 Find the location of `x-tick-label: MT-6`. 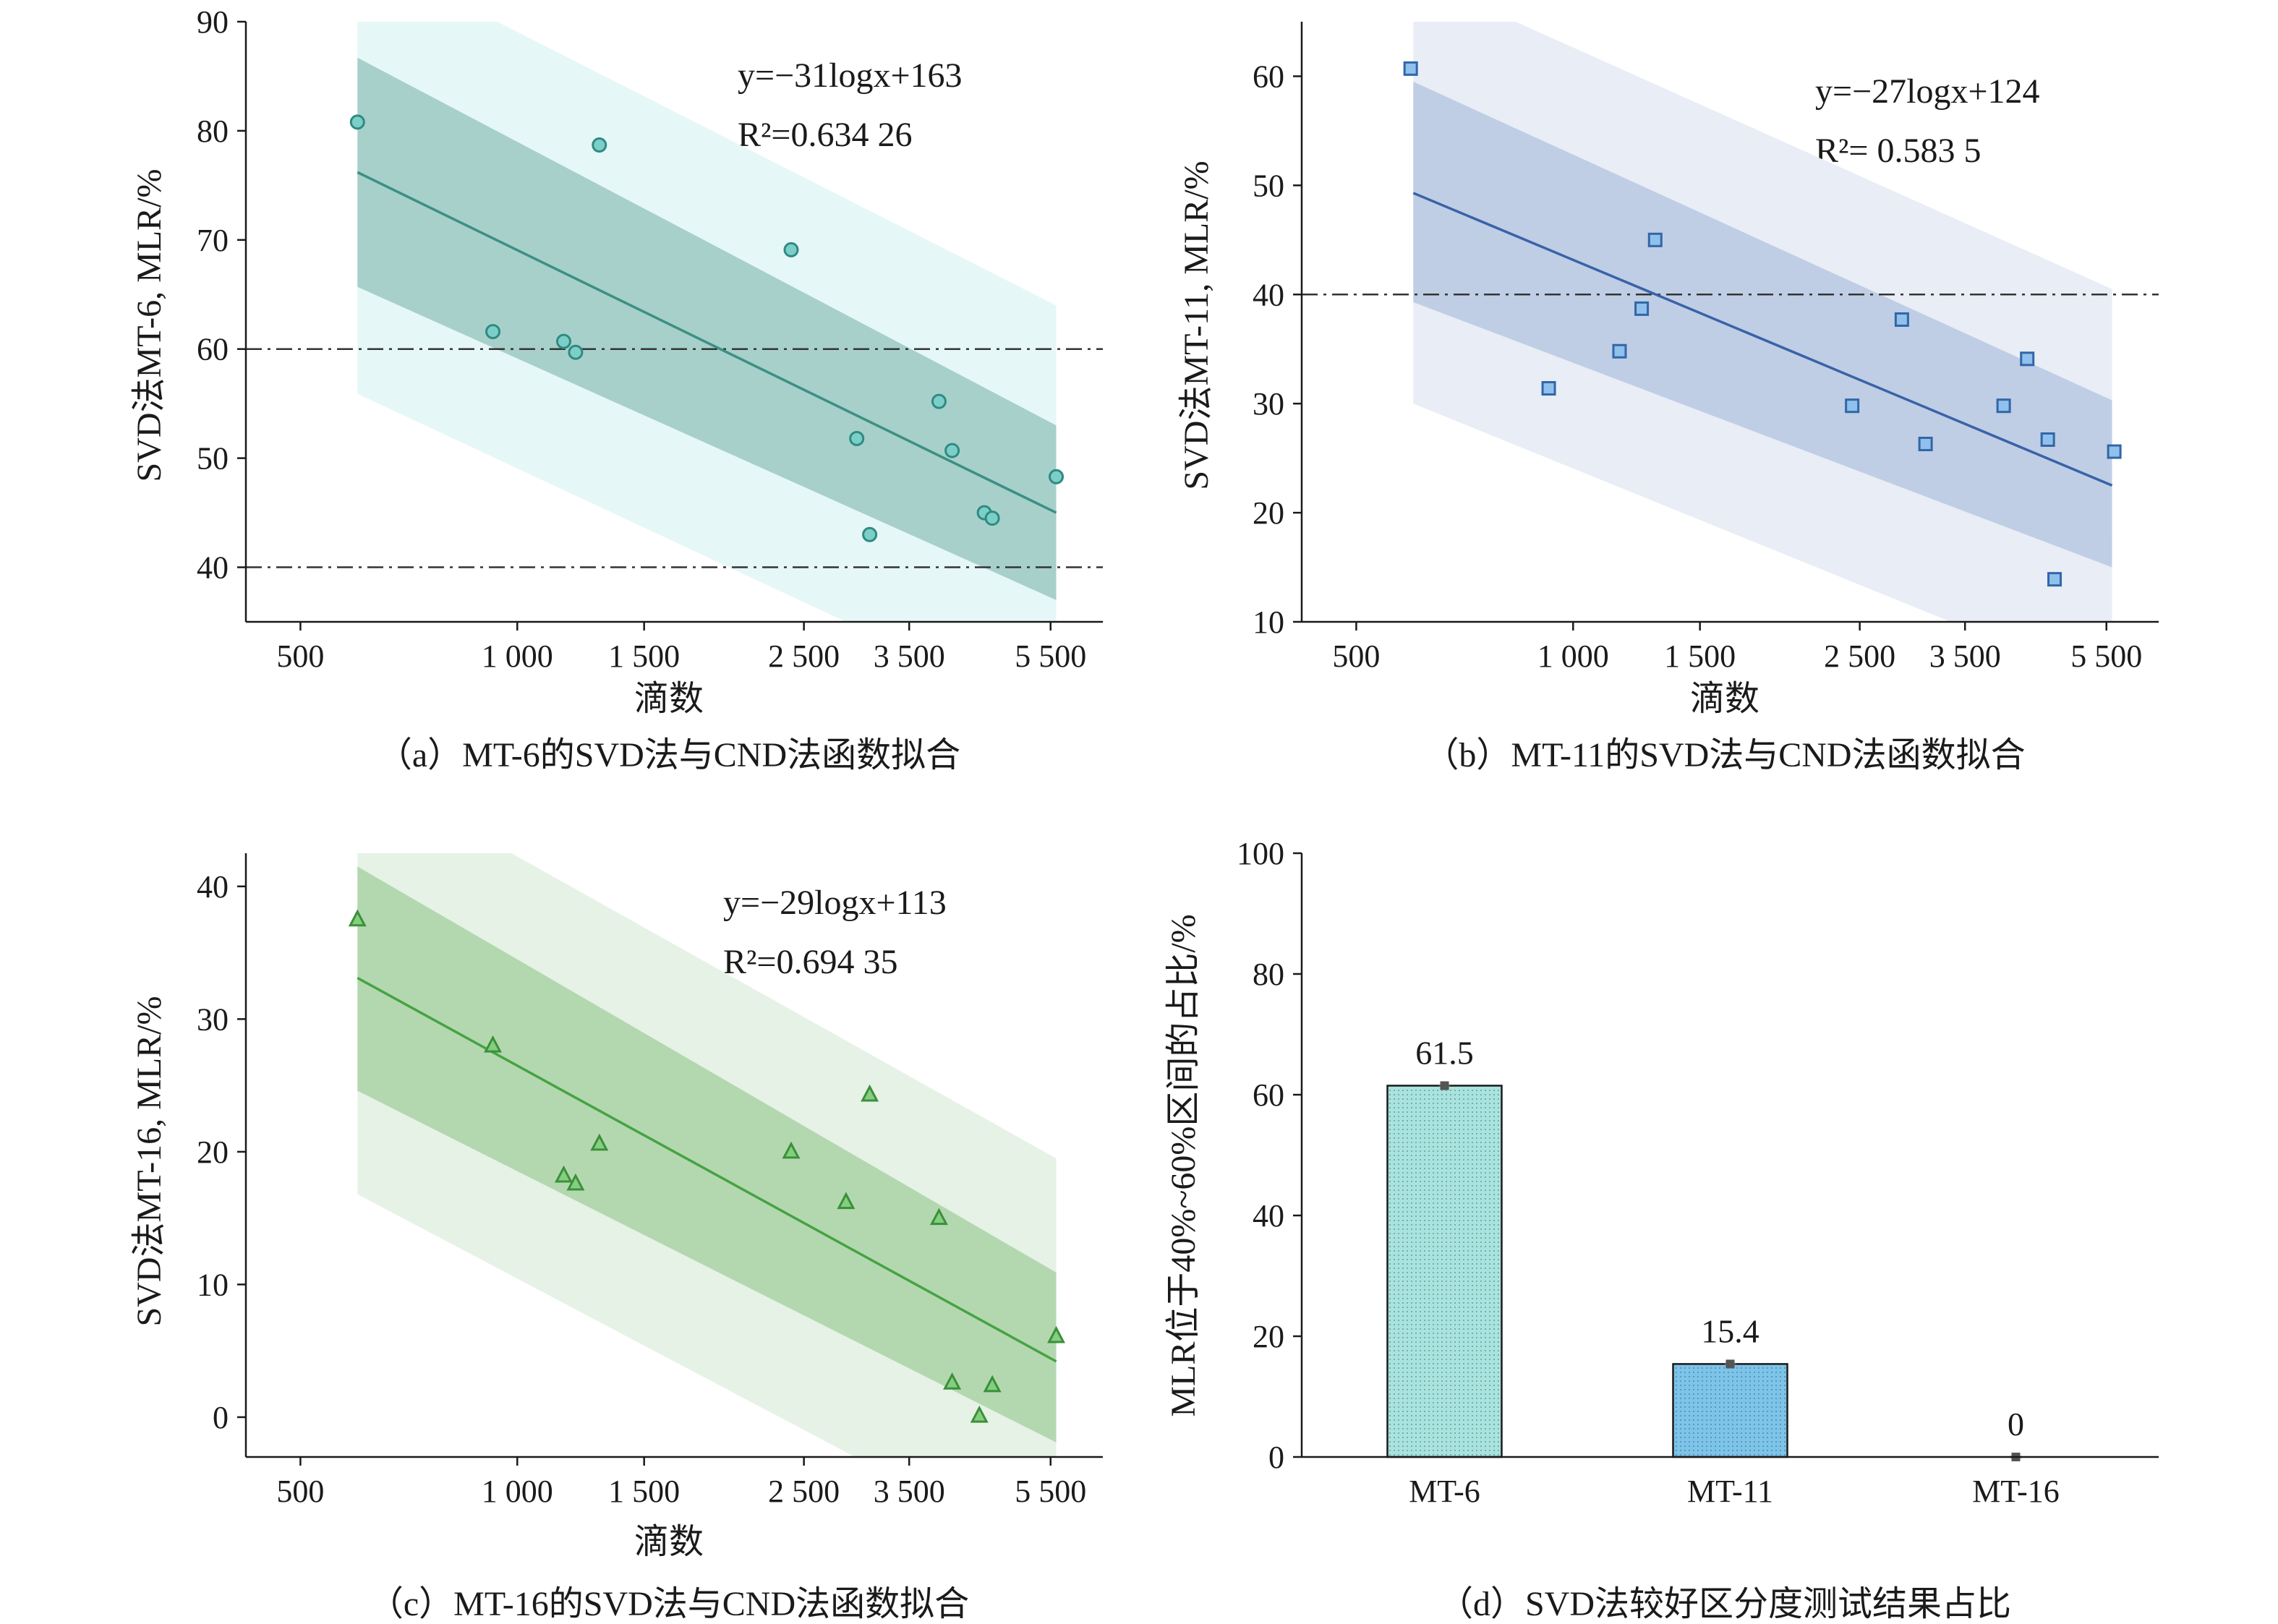

x-tick-label: MT-6 is located at coordinates (1444, 1491).